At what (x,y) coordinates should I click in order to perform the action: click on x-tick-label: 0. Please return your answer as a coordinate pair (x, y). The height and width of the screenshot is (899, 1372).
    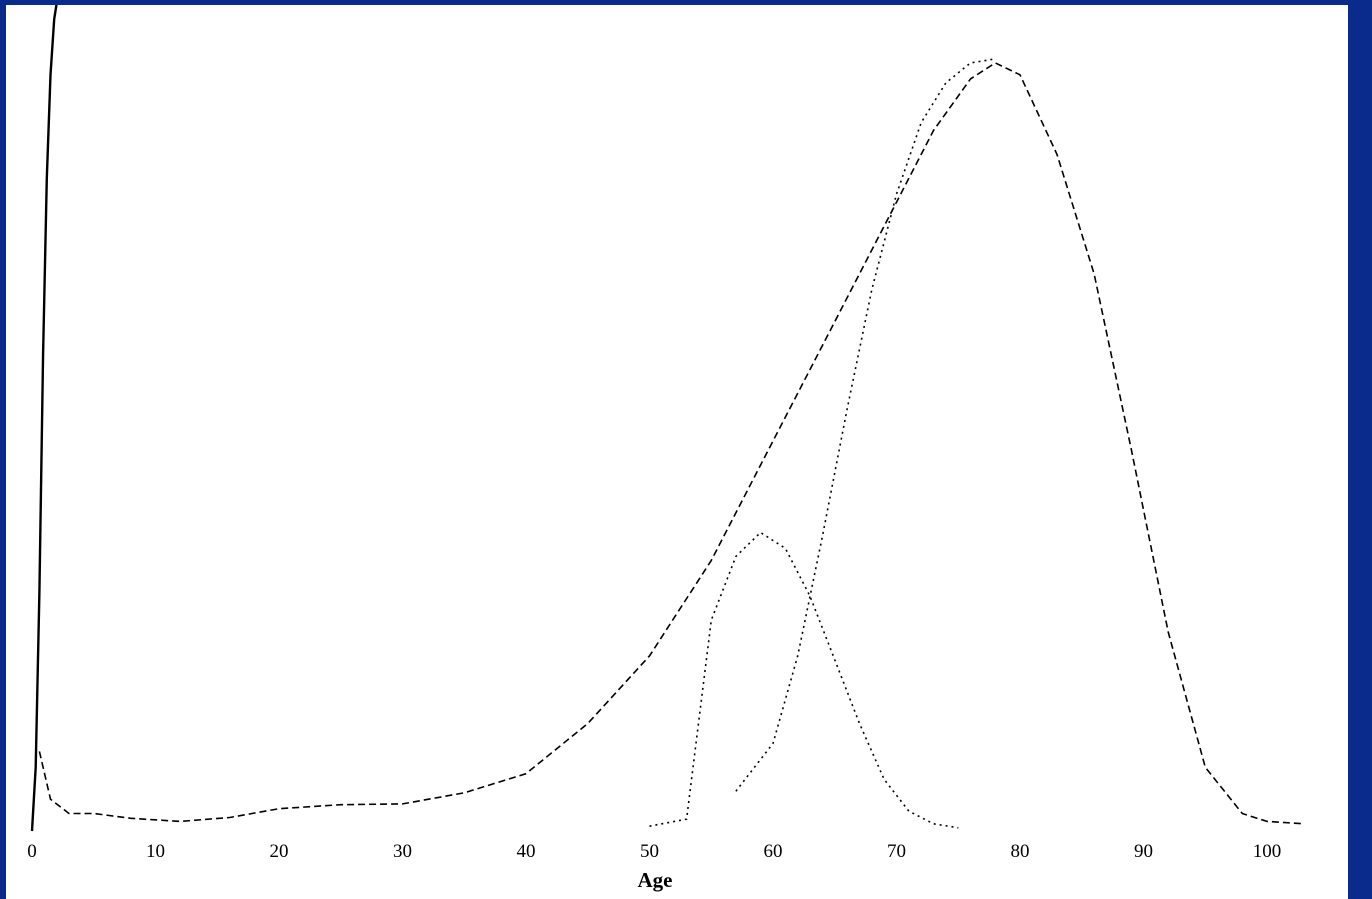
    Looking at the image, I should click on (32, 851).